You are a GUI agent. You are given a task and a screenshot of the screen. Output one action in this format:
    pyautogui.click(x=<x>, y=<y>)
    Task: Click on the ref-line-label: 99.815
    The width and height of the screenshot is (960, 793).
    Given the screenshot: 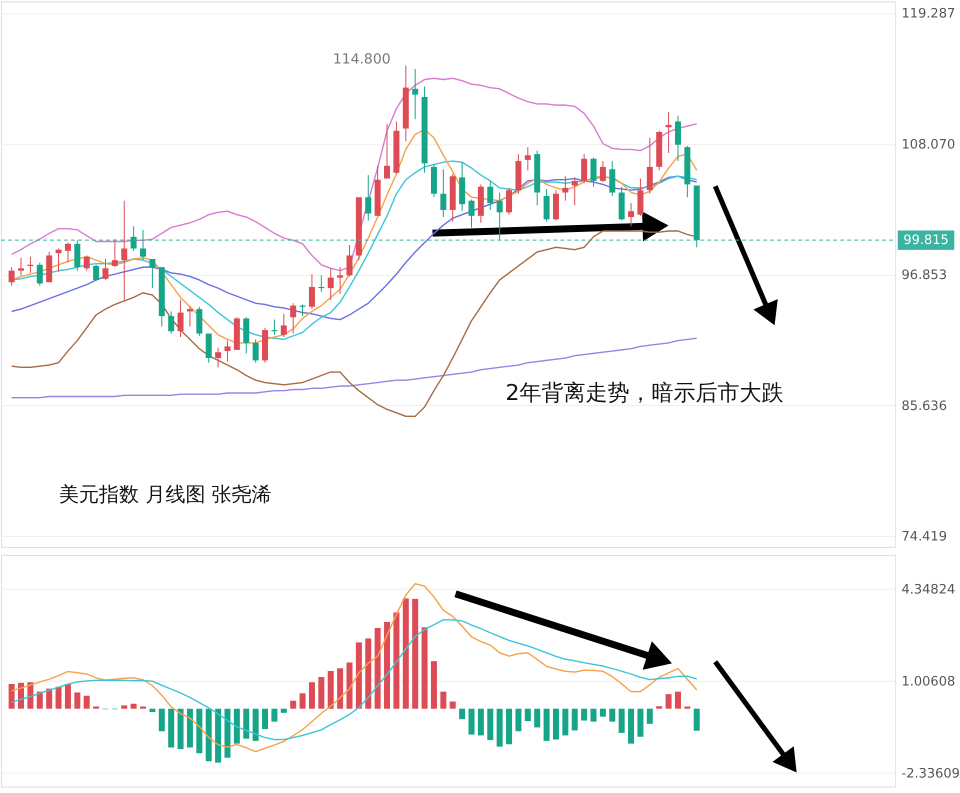 What is the action you would take?
    pyautogui.click(x=926, y=240)
    